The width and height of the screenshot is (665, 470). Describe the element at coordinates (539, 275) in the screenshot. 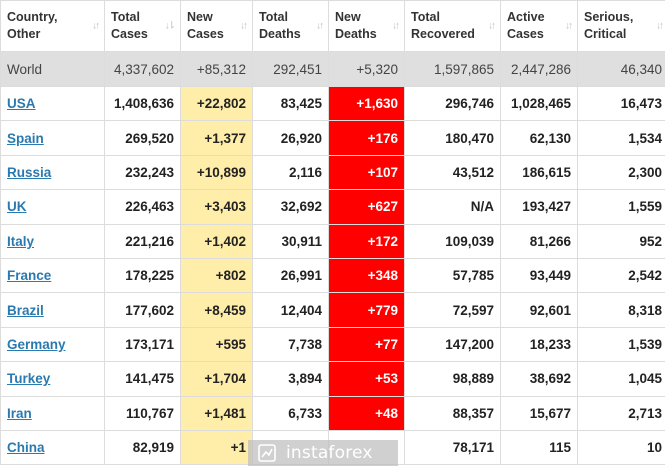

I see `active-cases-cell: 93,449` at that location.